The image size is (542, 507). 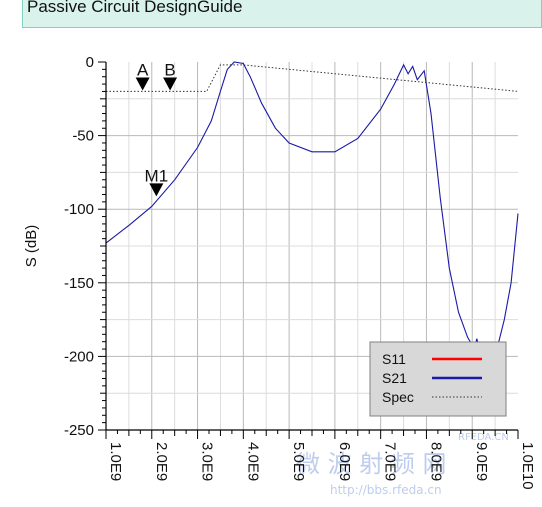 What do you see at coordinates (161, 461) in the screenshot?
I see `x-tick-label: 2.0E9` at bounding box center [161, 461].